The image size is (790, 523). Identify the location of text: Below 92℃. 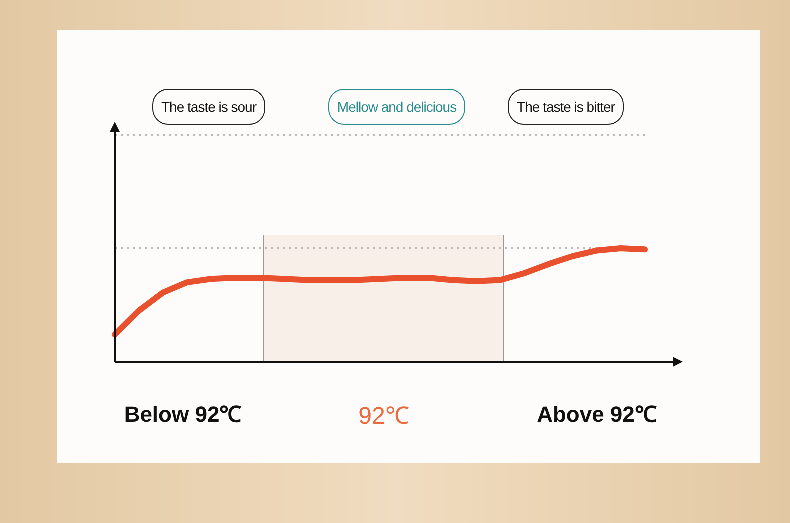
(183, 414).